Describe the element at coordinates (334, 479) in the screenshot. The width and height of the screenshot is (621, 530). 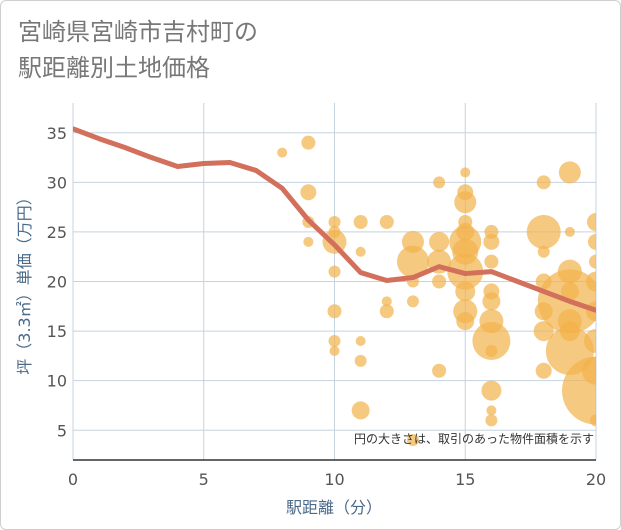
I see `x-tick-label: 10` at that location.